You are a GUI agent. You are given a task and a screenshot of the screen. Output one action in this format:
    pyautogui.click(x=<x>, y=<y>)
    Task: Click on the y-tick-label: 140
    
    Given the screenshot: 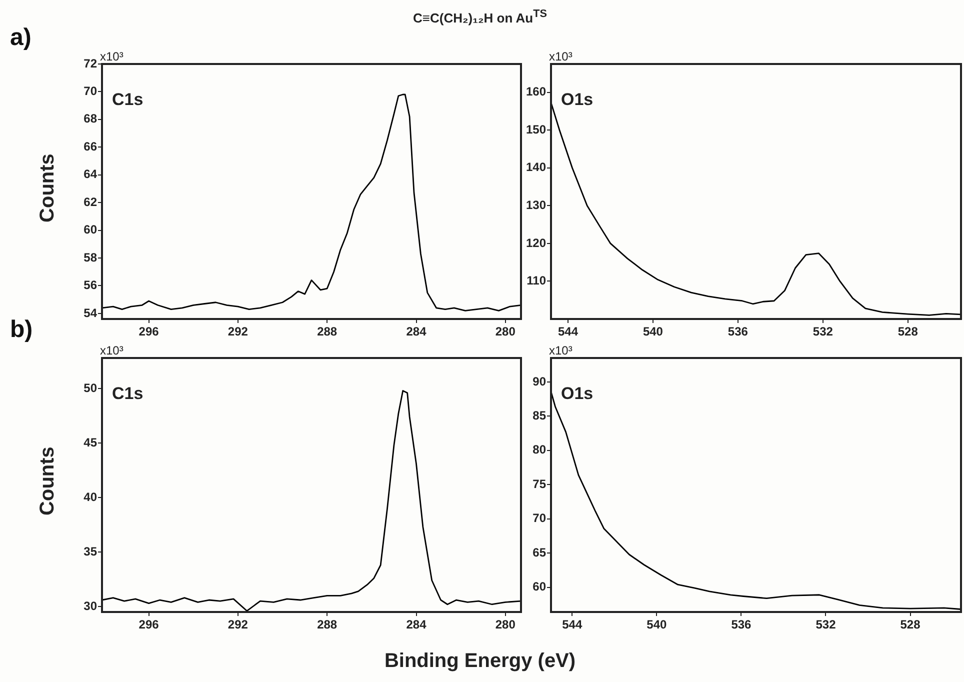 What is the action you would take?
    pyautogui.click(x=536, y=167)
    